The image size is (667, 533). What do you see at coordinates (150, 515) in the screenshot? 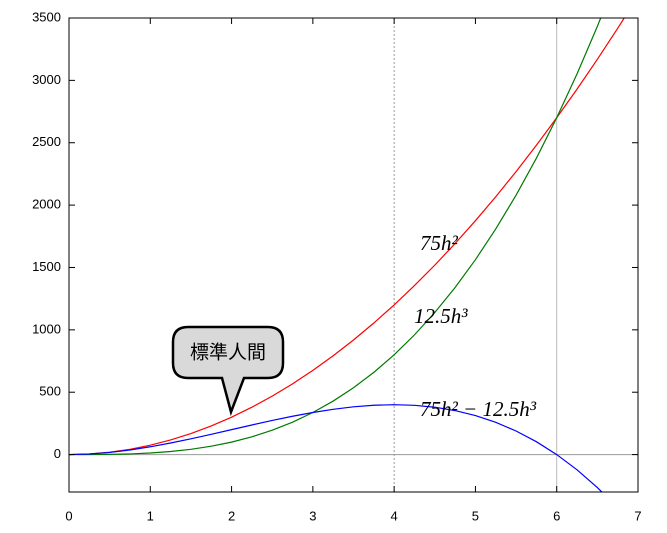
I see `x-tick-label: 1` at bounding box center [150, 515].